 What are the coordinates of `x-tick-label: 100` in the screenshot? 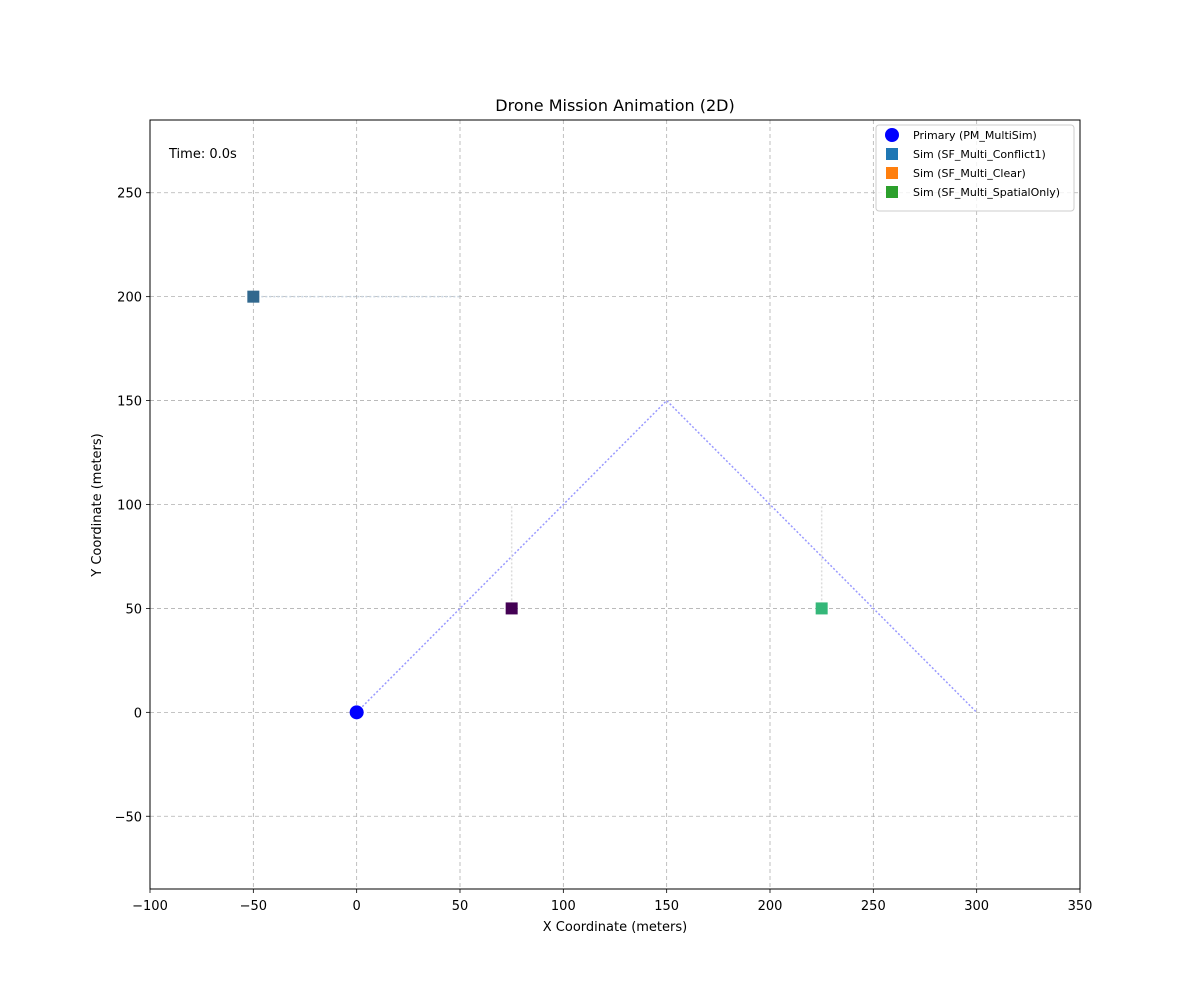 It's located at (563, 906).